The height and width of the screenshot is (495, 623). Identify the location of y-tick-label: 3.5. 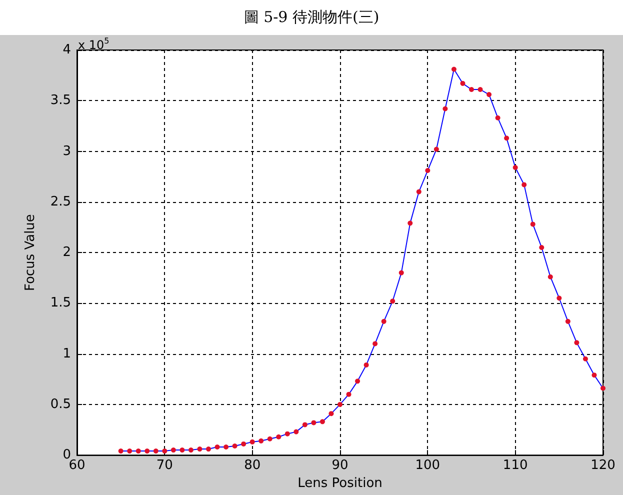
(60, 100).